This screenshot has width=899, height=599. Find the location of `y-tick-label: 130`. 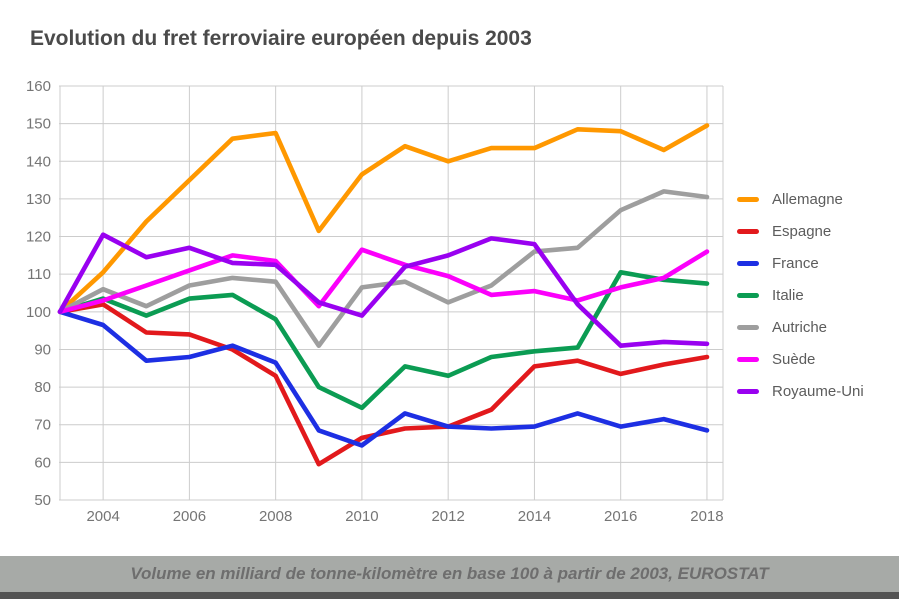

y-tick-label: 130 is located at coordinates (38, 199).